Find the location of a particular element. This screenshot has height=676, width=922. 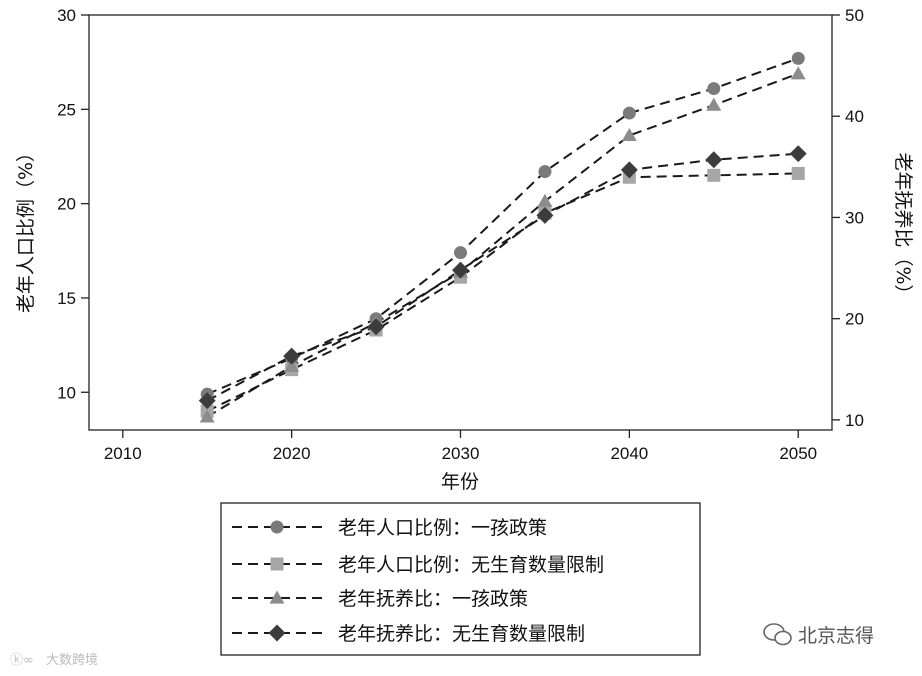

wechat-icon is located at coordinates (777, 634).